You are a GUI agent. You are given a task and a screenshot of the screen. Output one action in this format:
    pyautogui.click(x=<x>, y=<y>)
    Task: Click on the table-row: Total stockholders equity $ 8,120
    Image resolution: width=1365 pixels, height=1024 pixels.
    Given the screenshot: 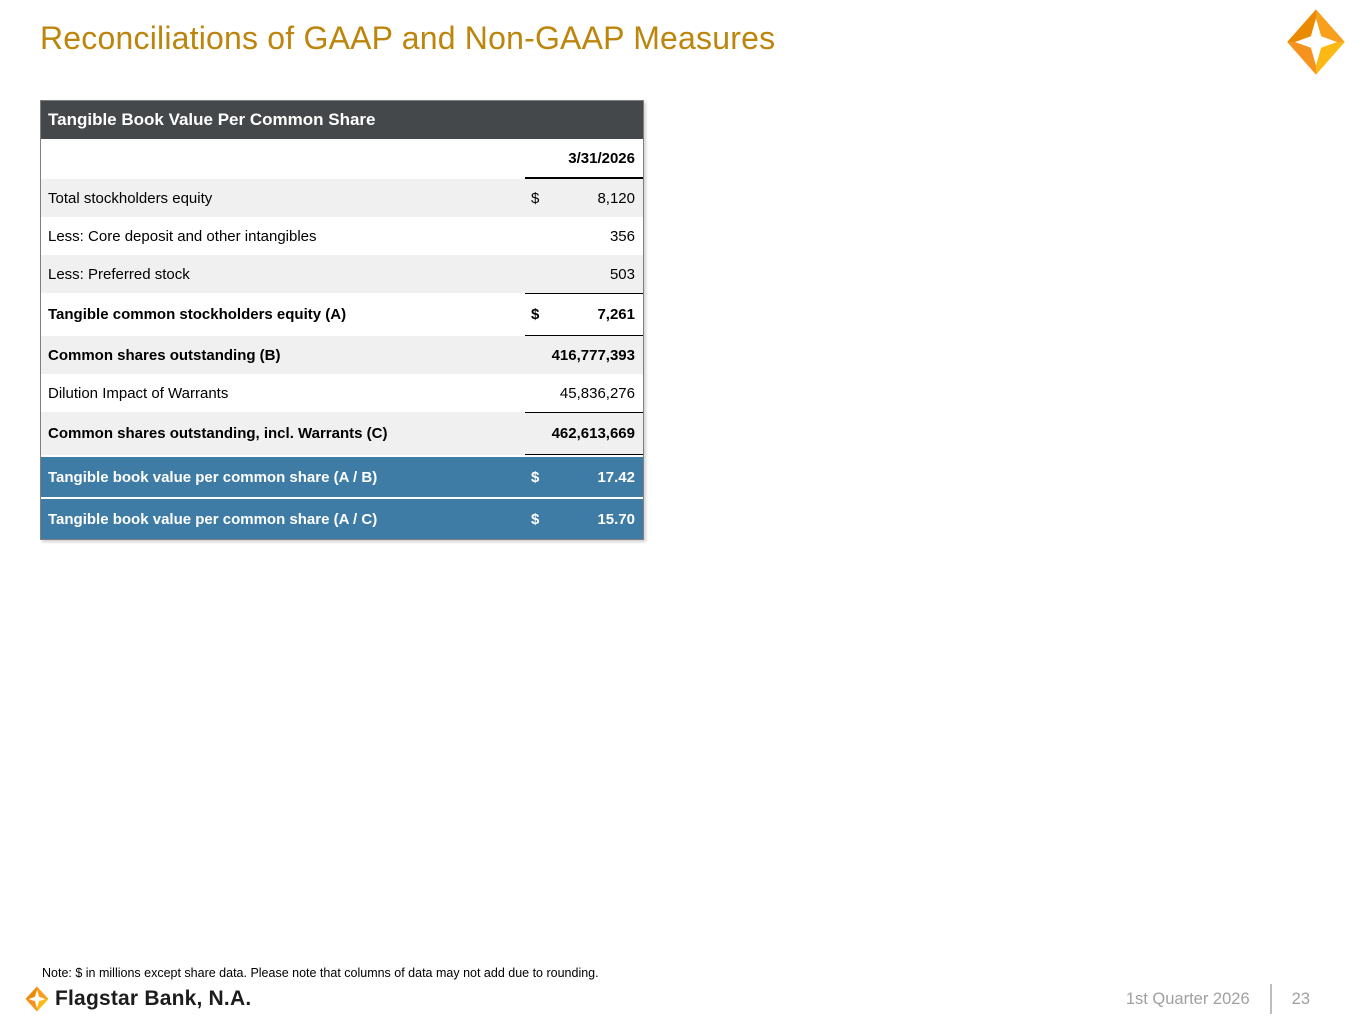 What is the action you would take?
    pyautogui.click(x=342, y=198)
    